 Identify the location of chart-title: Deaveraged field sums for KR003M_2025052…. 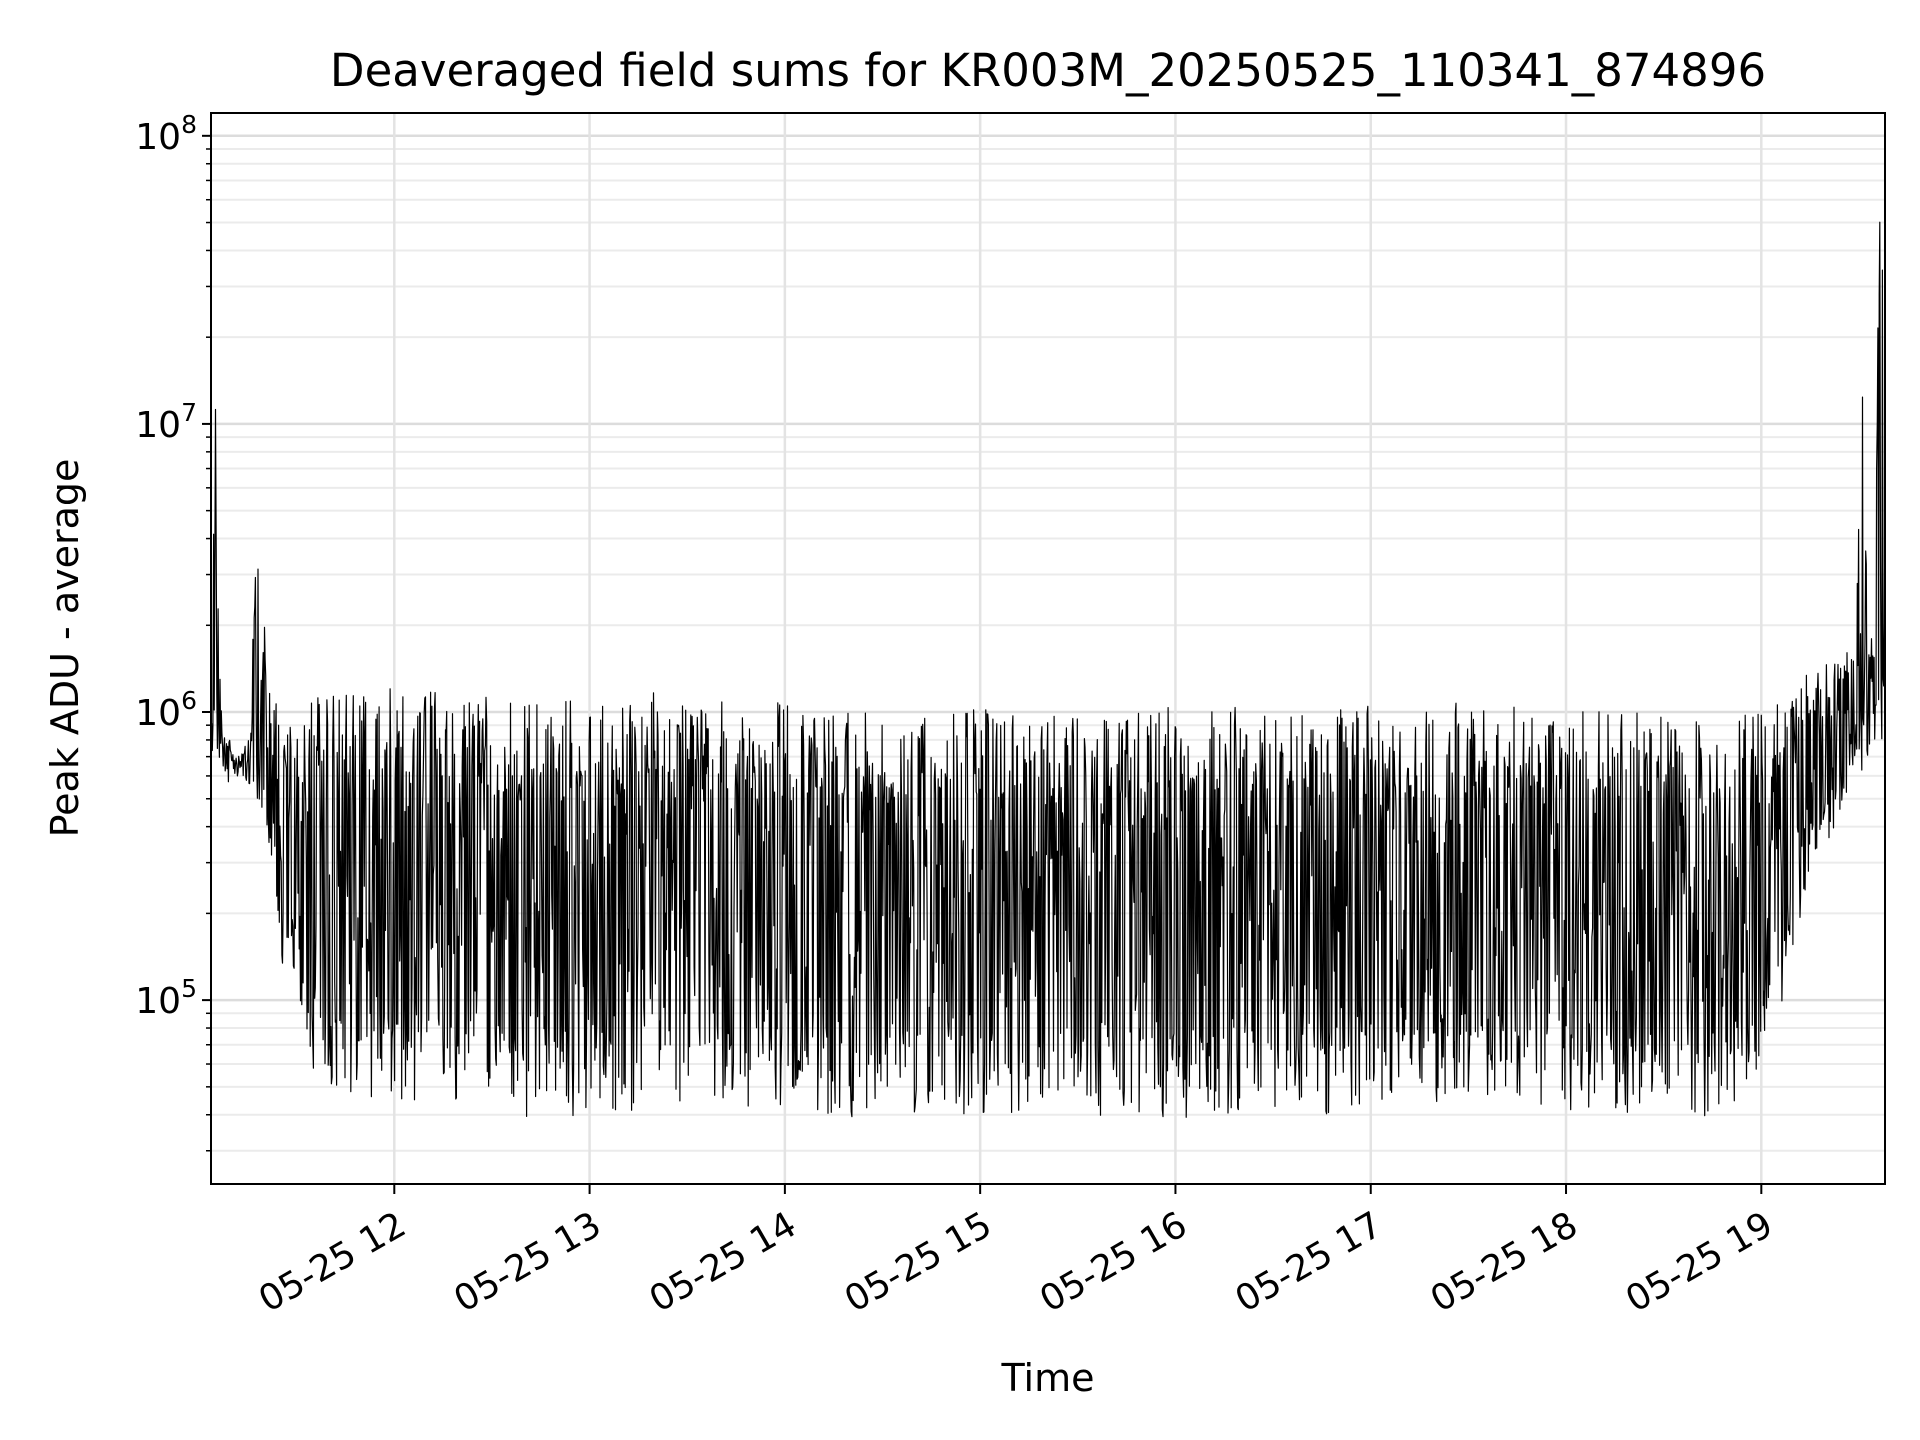
(1048, 70).